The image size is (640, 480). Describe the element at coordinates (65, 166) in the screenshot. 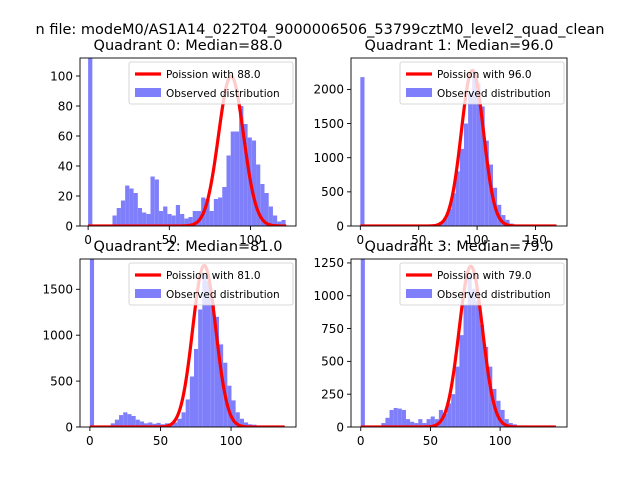

I see `y-tick-label: 40` at that location.